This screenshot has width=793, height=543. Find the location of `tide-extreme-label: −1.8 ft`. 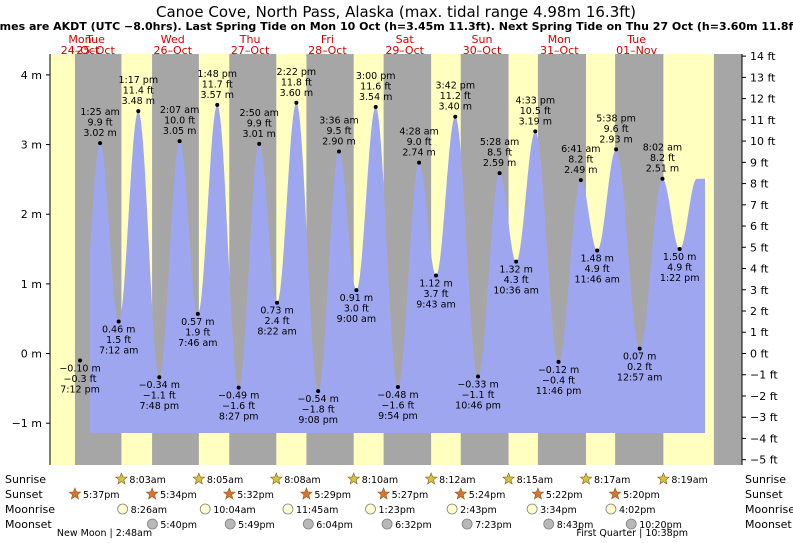

tide-extreme-label: −1.8 ft is located at coordinates (318, 410).